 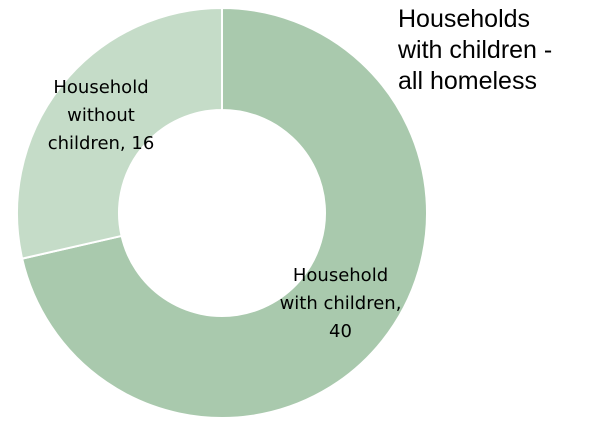 I want to click on chart-title: Households with children - all homeless, so click(x=475, y=50).